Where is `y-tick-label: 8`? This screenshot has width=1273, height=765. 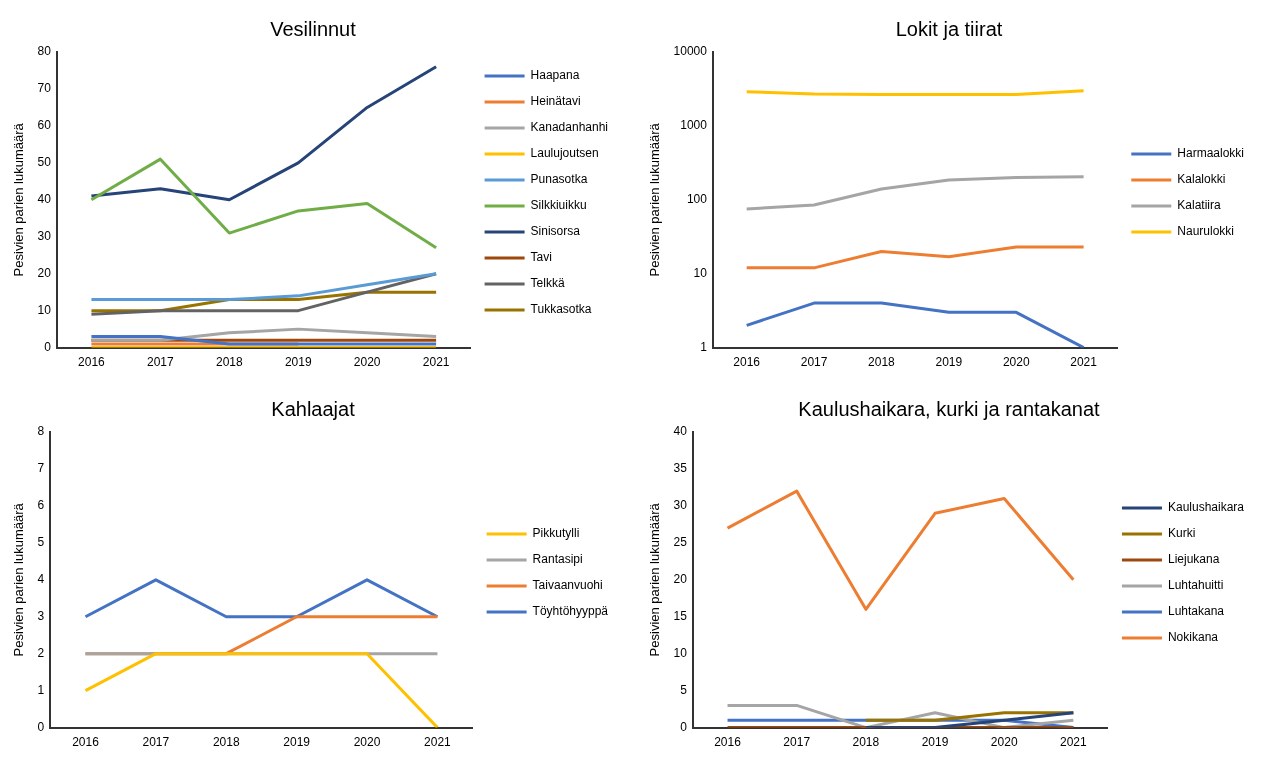
y-tick-label: 8 is located at coordinates (41, 431).